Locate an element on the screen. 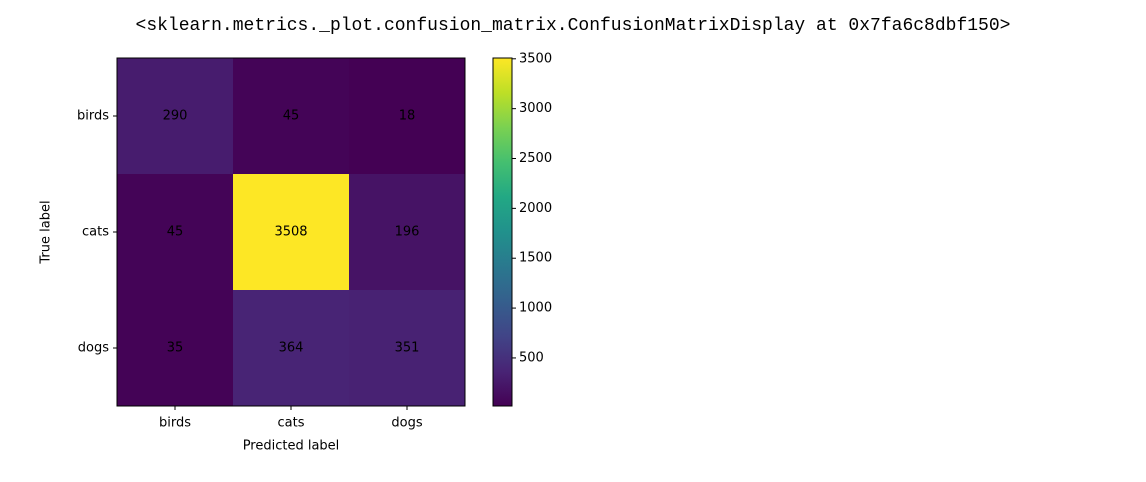  cell-label: 196 is located at coordinates (407, 232).